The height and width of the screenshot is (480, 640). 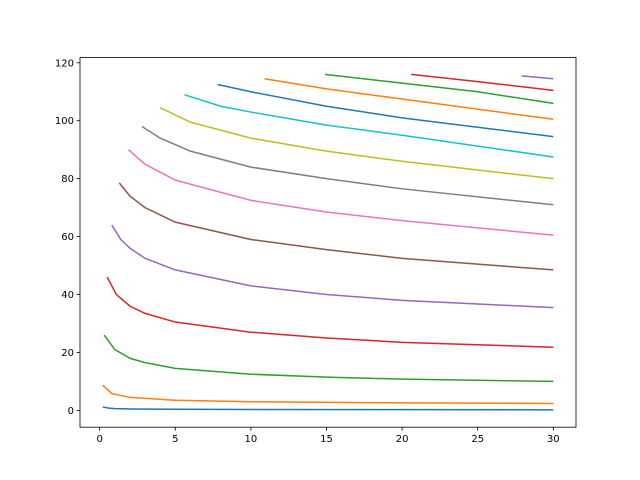 What do you see at coordinates (67, 295) in the screenshot?
I see `y-tick-label: 40` at bounding box center [67, 295].